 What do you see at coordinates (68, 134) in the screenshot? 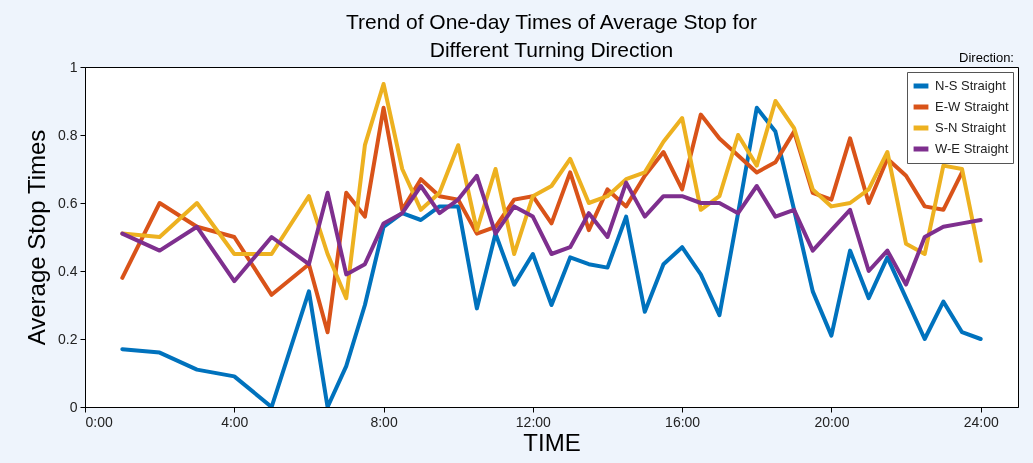
I see `y-tick-label: 0.8` at bounding box center [68, 134].